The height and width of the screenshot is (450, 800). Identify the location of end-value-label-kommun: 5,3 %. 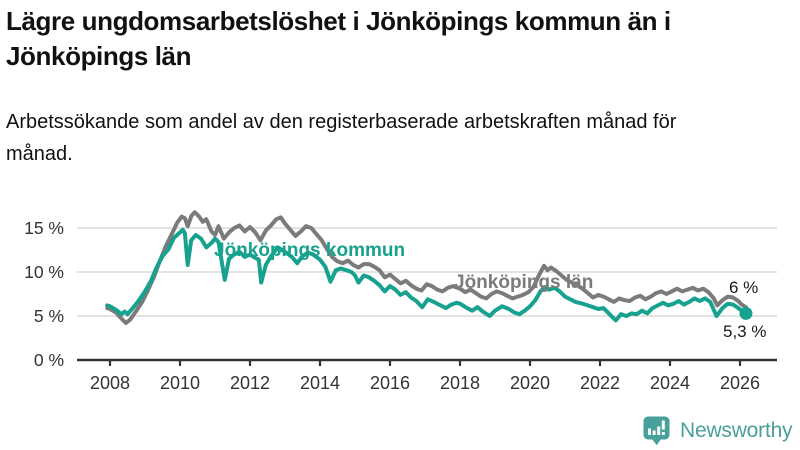
(745, 331).